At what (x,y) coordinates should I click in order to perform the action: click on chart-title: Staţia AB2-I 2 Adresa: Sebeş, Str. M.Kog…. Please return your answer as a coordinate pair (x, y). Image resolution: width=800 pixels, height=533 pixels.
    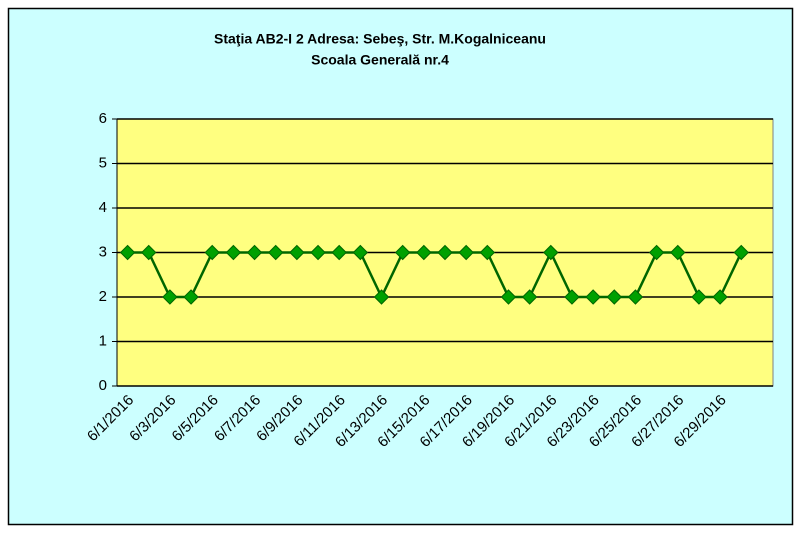
    Looking at the image, I should click on (380, 39).